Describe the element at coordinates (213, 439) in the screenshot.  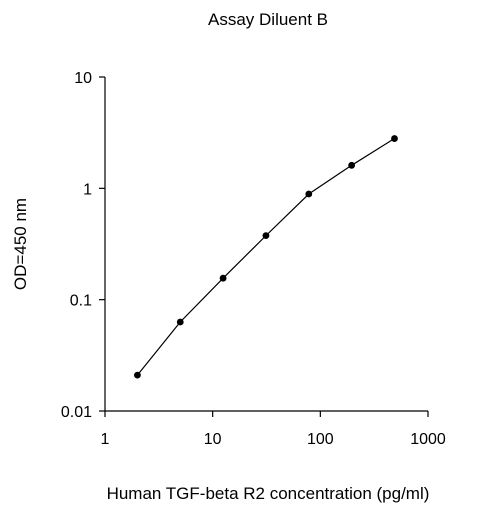
I see `x-tick-label: 10` at that location.